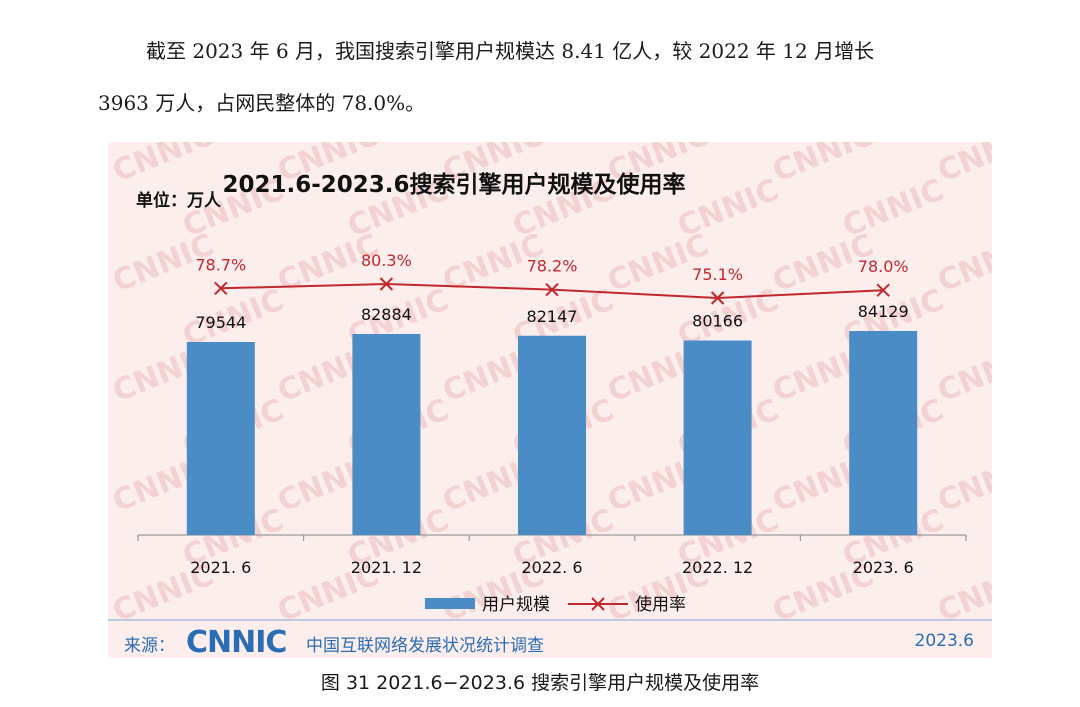 The height and width of the screenshot is (707, 1080). Describe the element at coordinates (262, 103) in the screenshot. I see `paragraph-line-2: 3963 万人，占网民整体的 78.0%。` at that location.